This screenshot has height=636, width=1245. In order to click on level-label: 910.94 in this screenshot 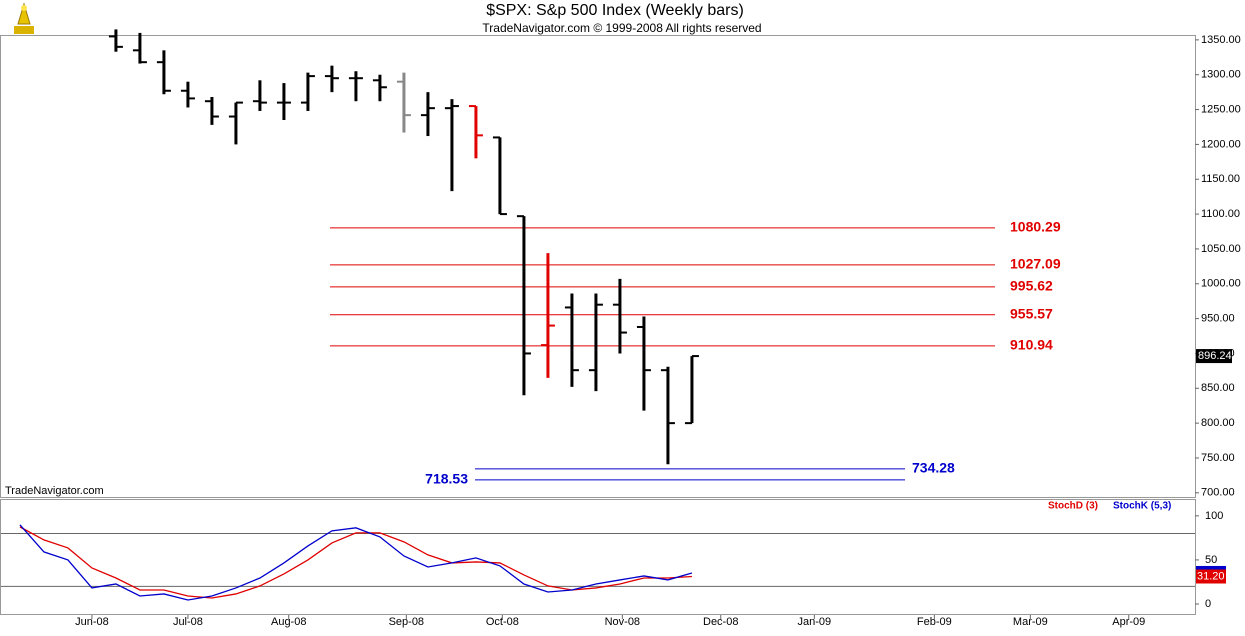, I will do `click(1031, 345)`.